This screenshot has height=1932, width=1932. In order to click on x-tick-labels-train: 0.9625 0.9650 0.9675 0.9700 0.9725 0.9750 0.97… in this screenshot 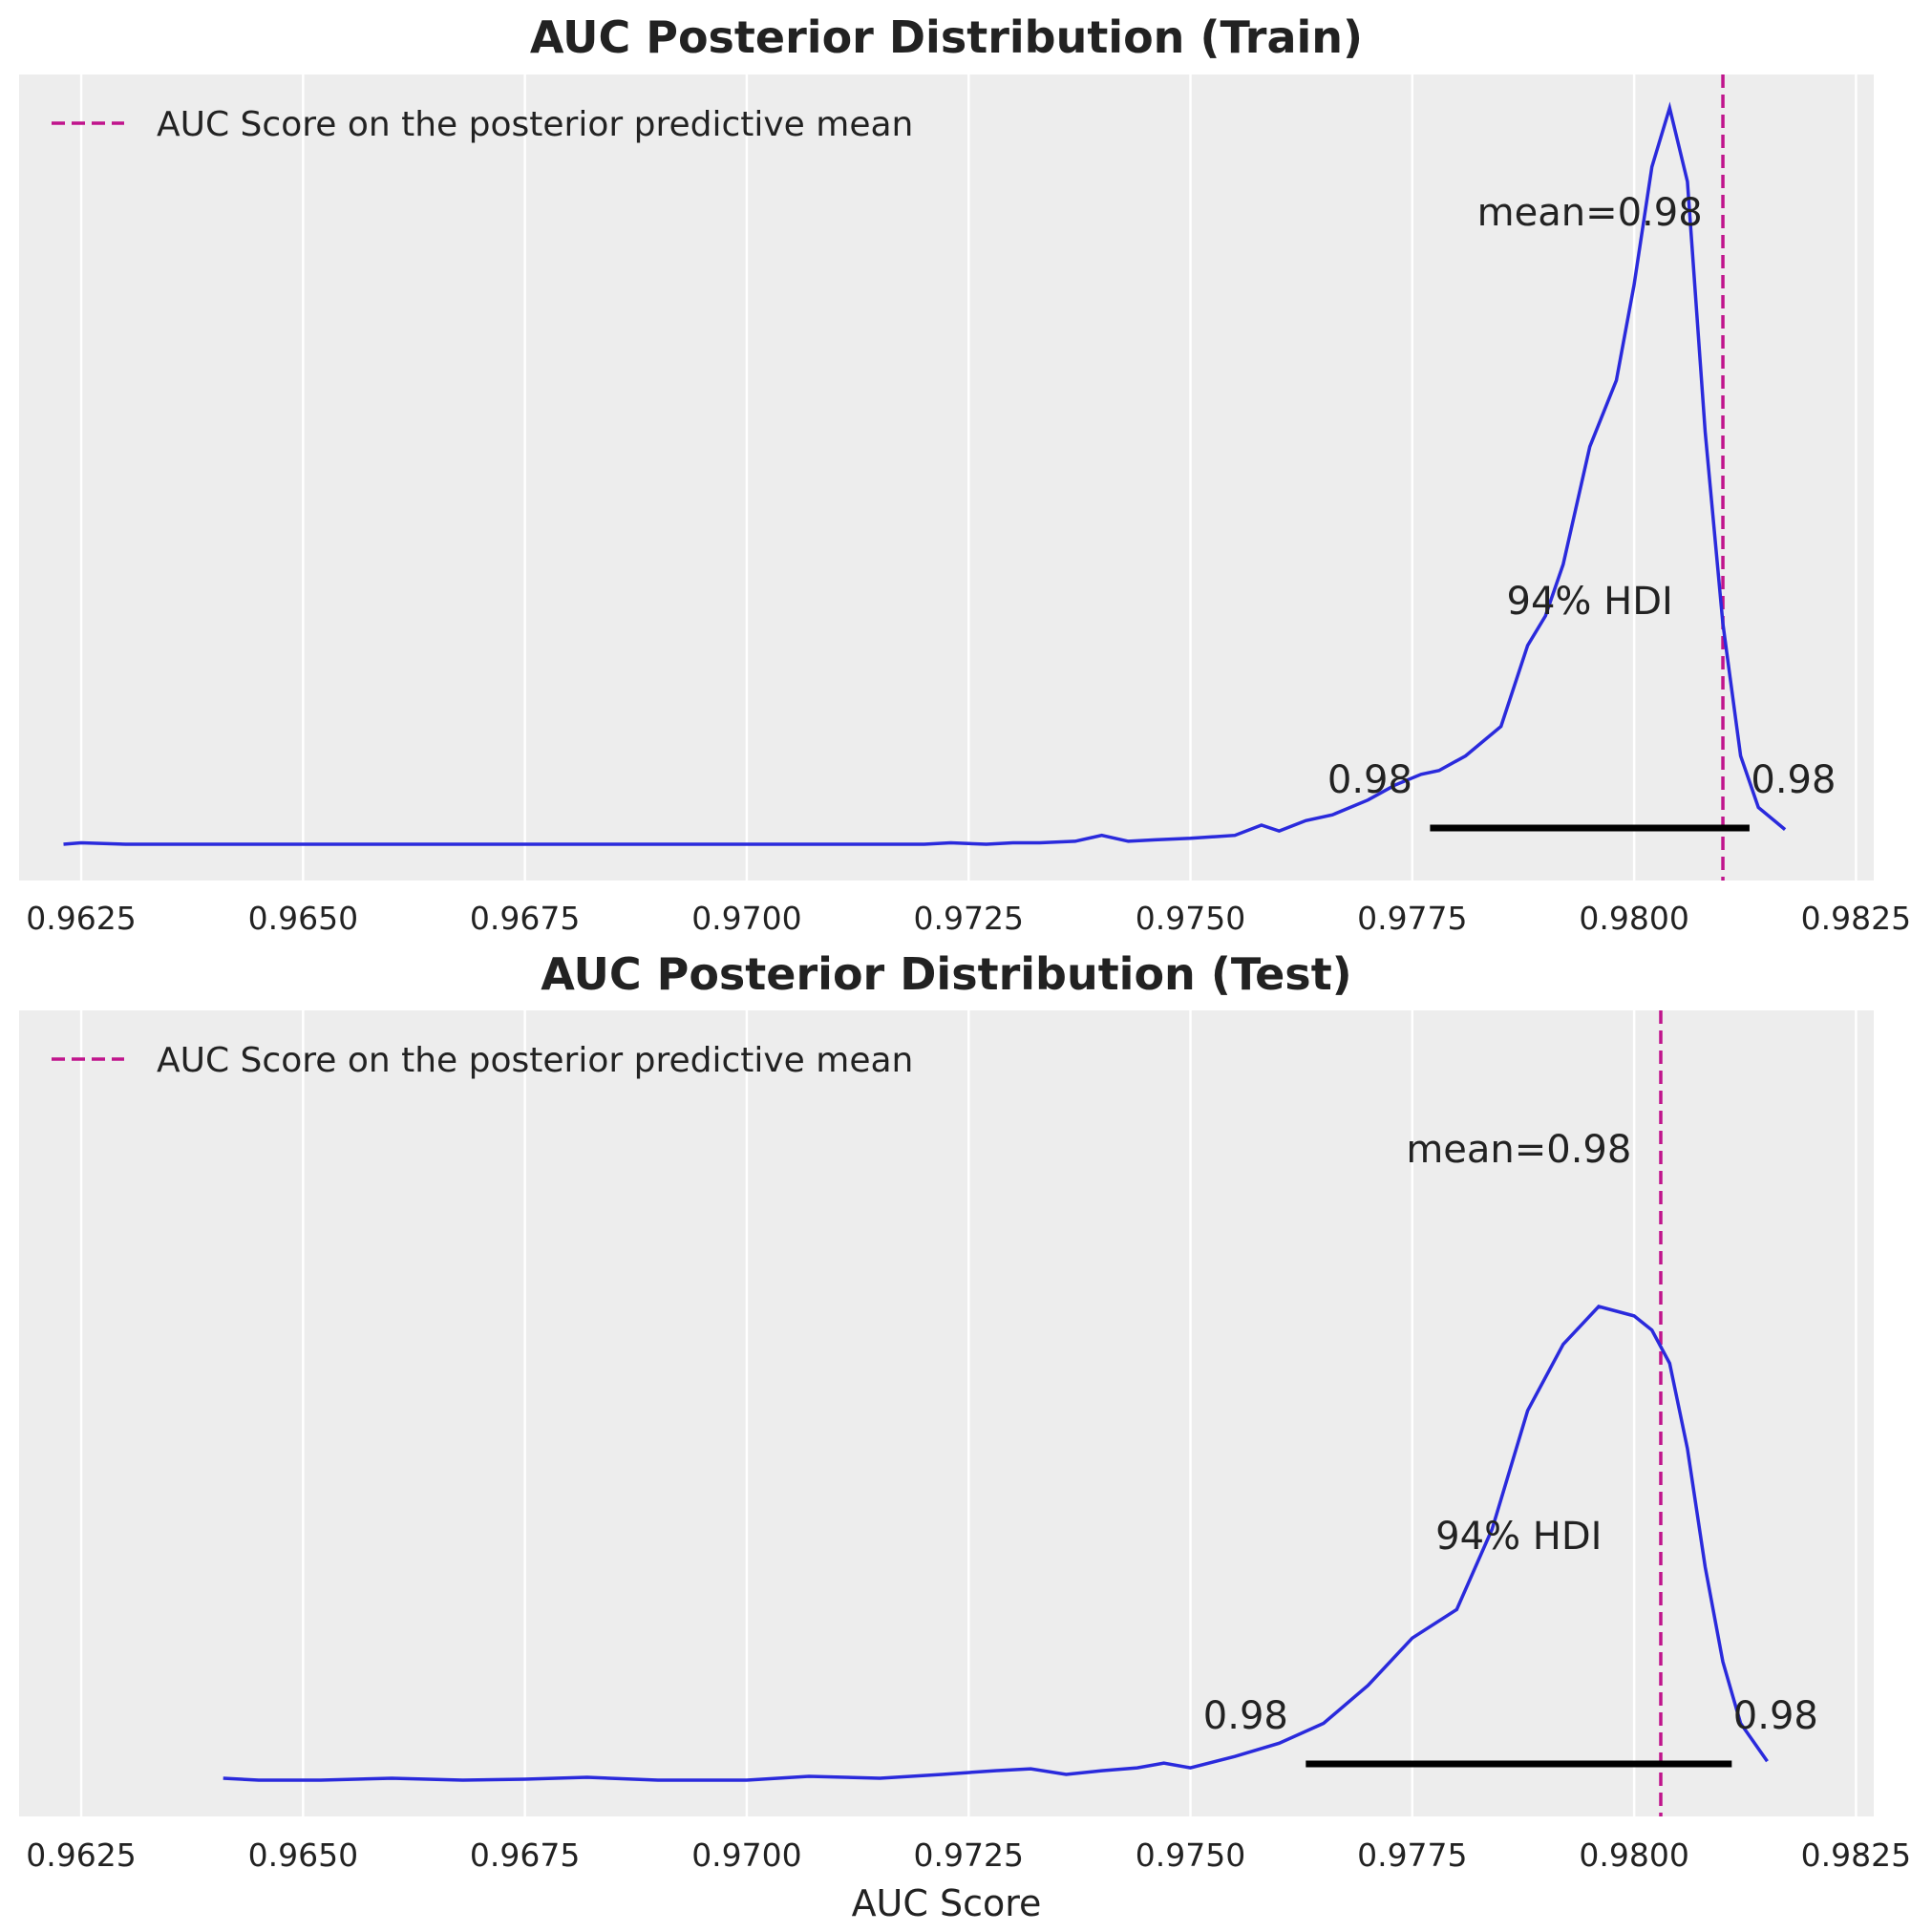, I will do `click(968, 918)`.